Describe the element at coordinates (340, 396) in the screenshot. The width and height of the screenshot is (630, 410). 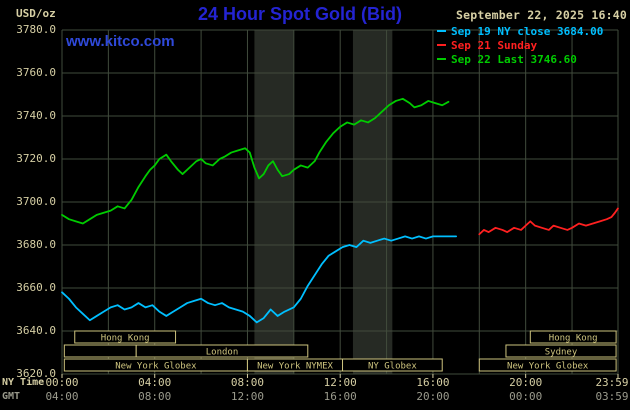
I see `x-tick-label-gmt: 16:00` at that location.